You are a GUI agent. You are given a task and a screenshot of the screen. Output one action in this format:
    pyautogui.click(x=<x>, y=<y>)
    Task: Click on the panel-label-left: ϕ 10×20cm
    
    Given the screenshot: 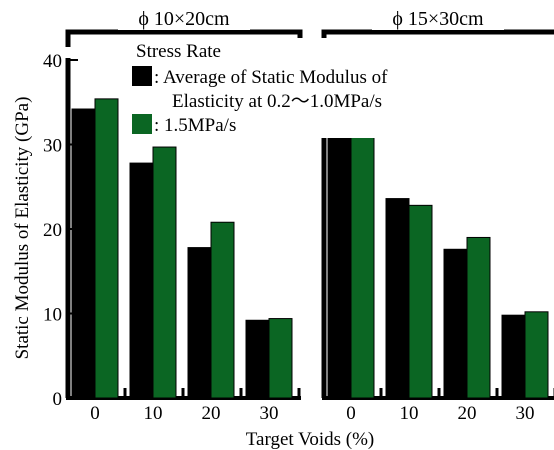 What is the action you would take?
    pyautogui.click(x=184, y=19)
    